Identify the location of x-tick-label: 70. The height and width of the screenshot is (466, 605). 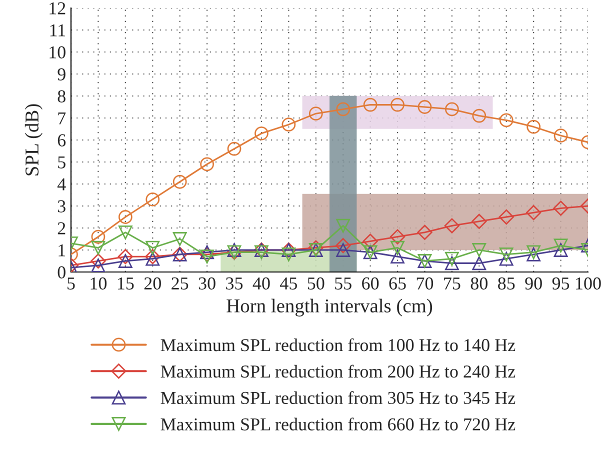
(425, 283).